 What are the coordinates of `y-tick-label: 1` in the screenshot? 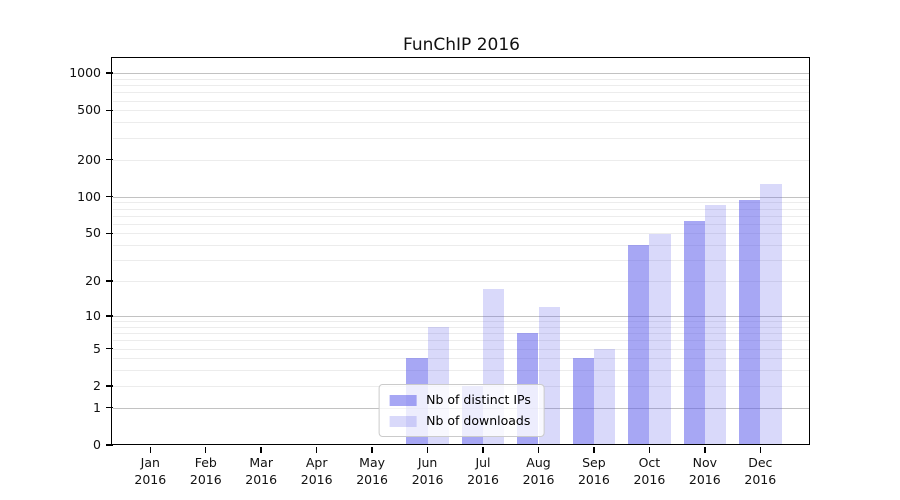 It's located at (97, 407).